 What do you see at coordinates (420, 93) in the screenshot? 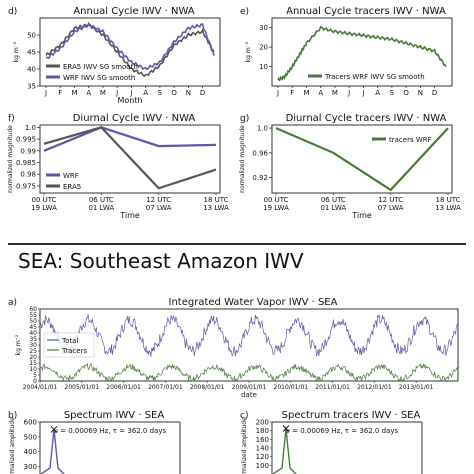
I see `x-tick-label-e: N` at bounding box center [420, 93].